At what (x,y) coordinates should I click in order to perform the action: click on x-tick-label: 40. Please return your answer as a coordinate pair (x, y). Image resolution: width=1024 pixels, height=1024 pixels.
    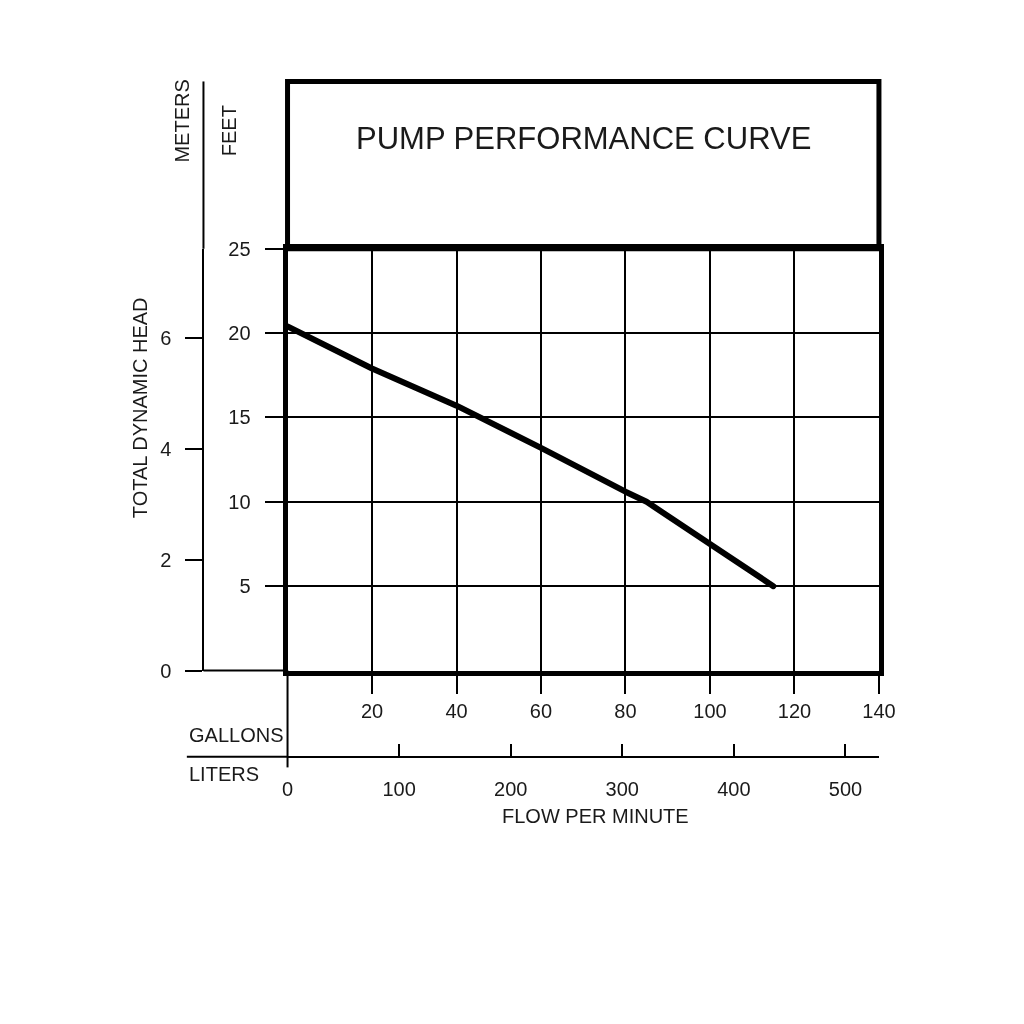
    Looking at the image, I should click on (456, 710).